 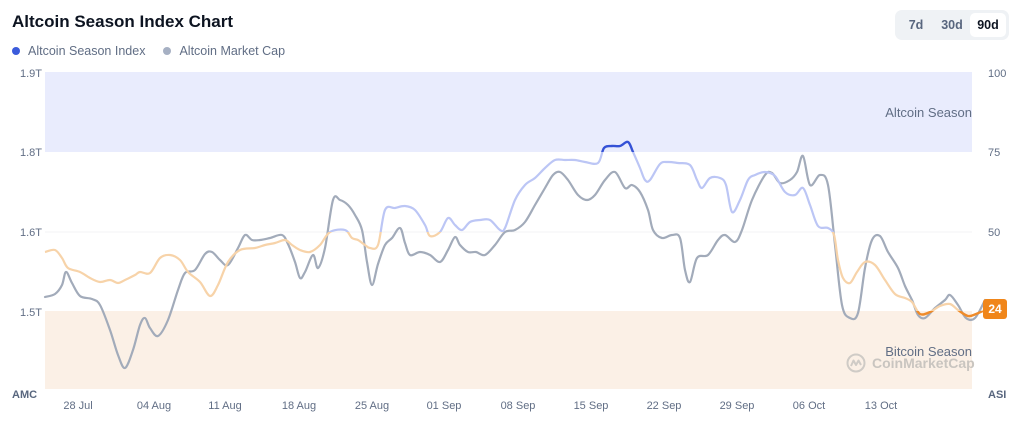 I want to click on left-axis-name: AMC, so click(x=25, y=395).